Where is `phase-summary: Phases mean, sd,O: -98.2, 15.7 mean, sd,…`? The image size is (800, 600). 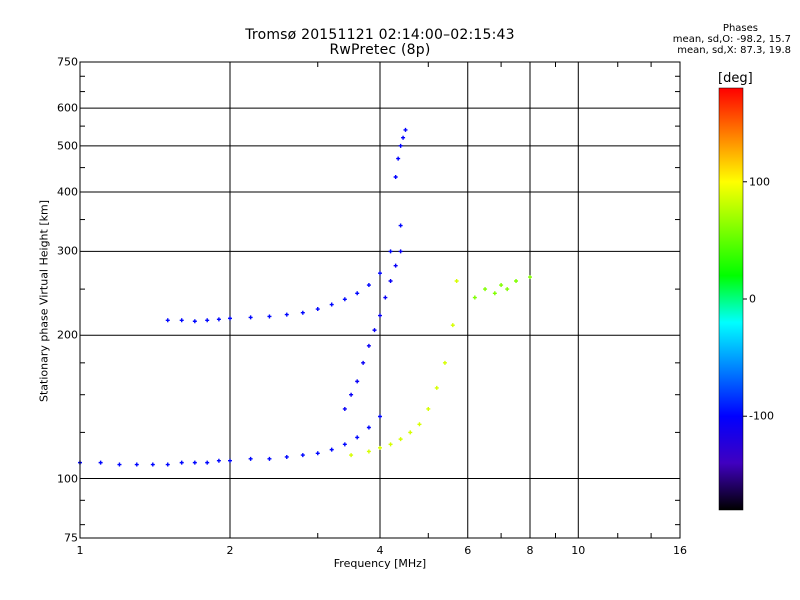
phase-summary: Phases mean, sd,O: -98.2, 15.7 mean, sd,… is located at coordinates (700, 39).